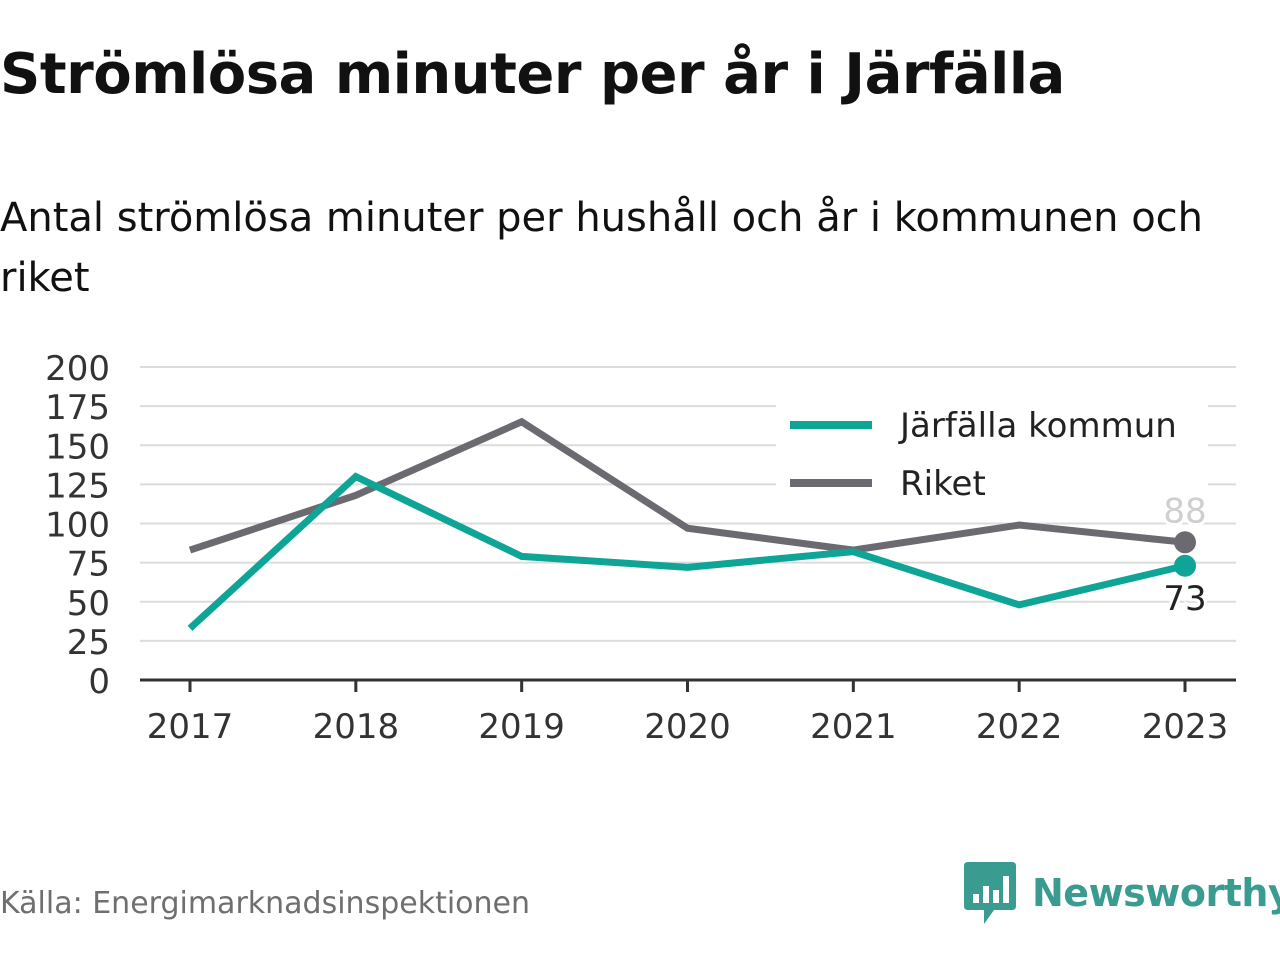 The width and height of the screenshot is (1280, 960). Describe the element at coordinates (356, 727) in the screenshot. I see `x-tick-label-2018: 2018` at that location.